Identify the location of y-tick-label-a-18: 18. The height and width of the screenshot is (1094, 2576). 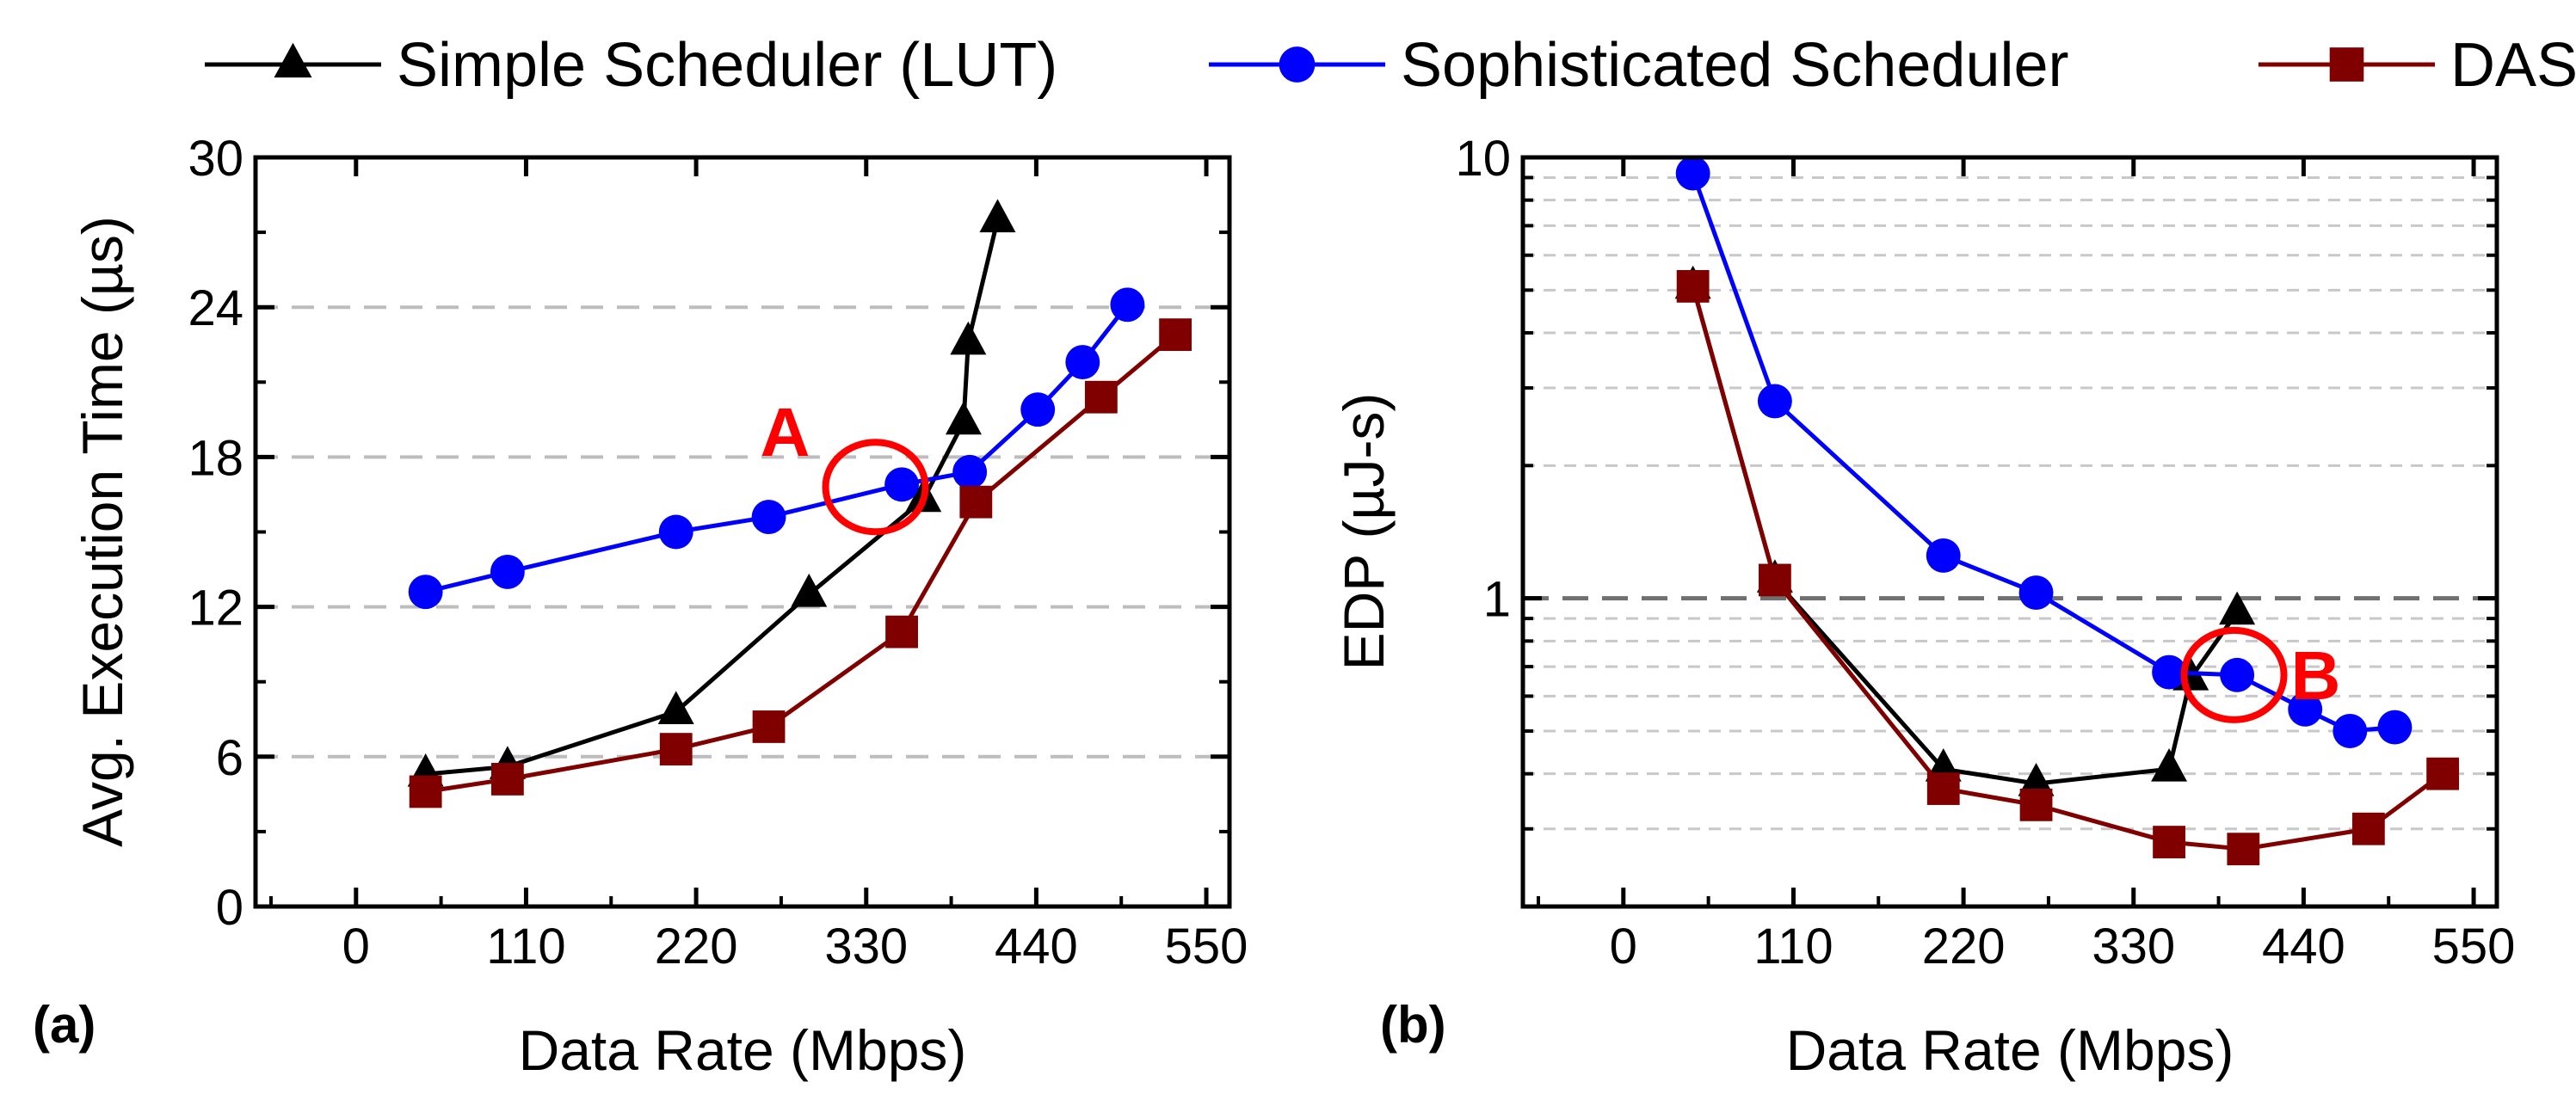
(216, 458).